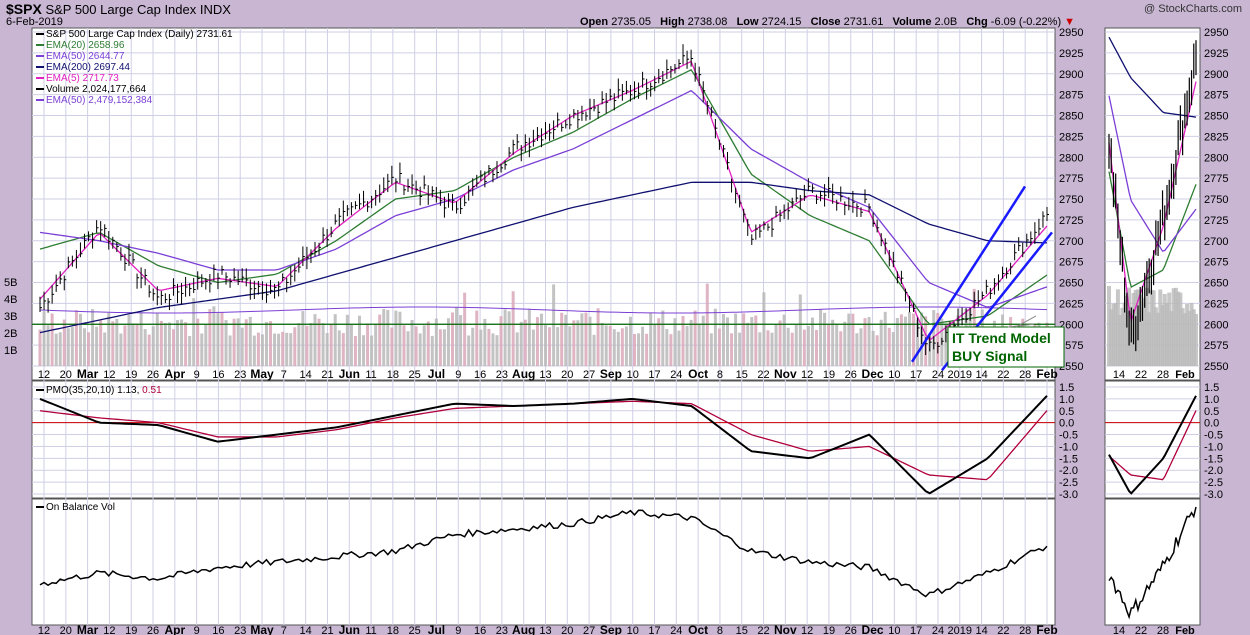 Image resolution: width=1250 pixels, height=635 pixels. What do you see at coordinates (1152, 562) in the screenshot?
I see `zoom-obv-panel` at bounding box center [1152, 562].